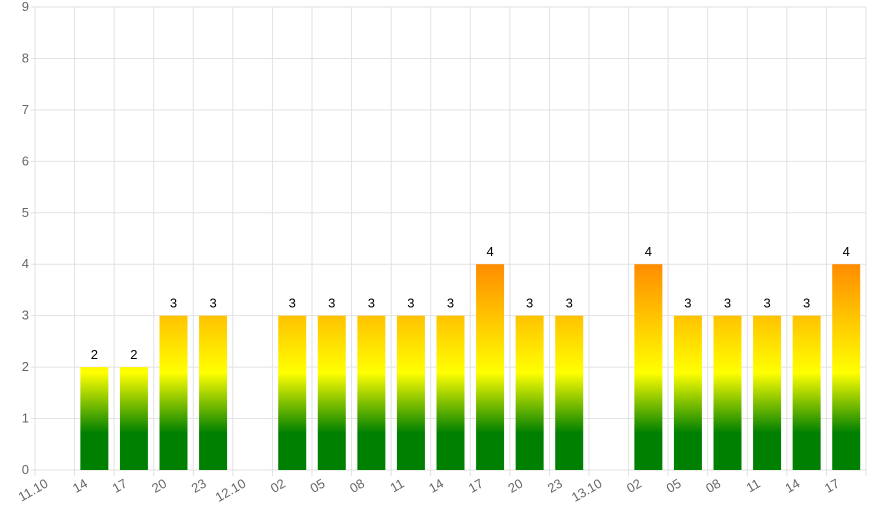 This screenshot has width=875, height=525. What do you see at coordinates (25, 366) in the screenshot?
I see `y-tick-label: 2` at bounding box center [25, 366].